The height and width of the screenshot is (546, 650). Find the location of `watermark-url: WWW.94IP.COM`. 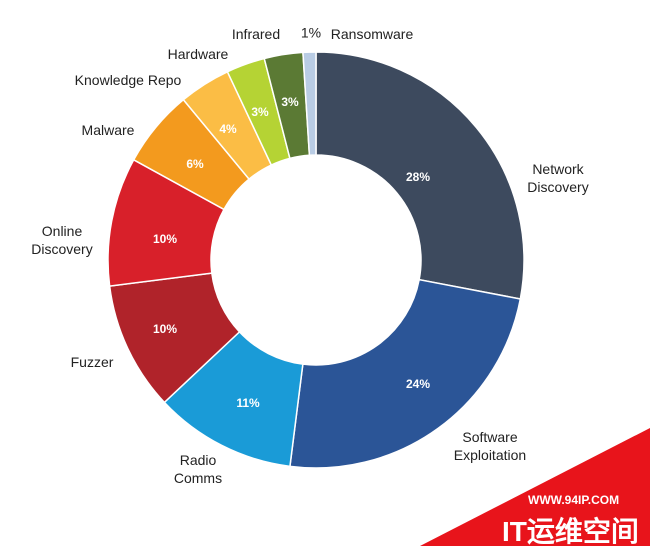

watermark-url: WWW.94IP.COM is located at coordinates (574, 500).